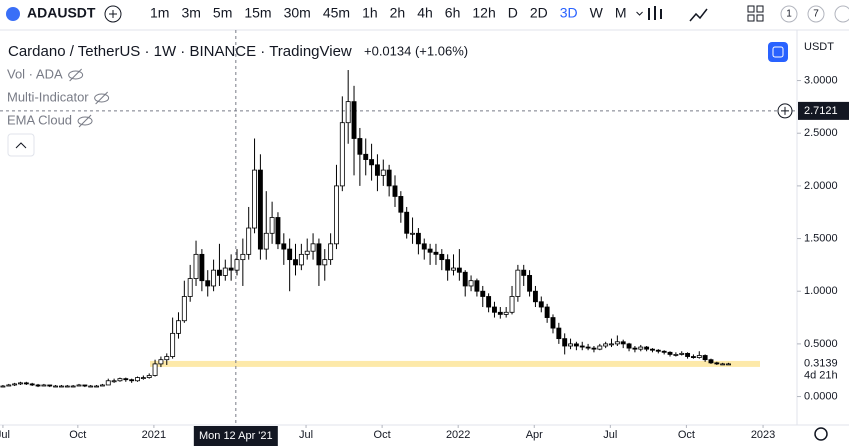  What do you see at coordinates (370, 13) in the screenshot?
I see `interval-button: 1h` at bounding box center [370, 13].